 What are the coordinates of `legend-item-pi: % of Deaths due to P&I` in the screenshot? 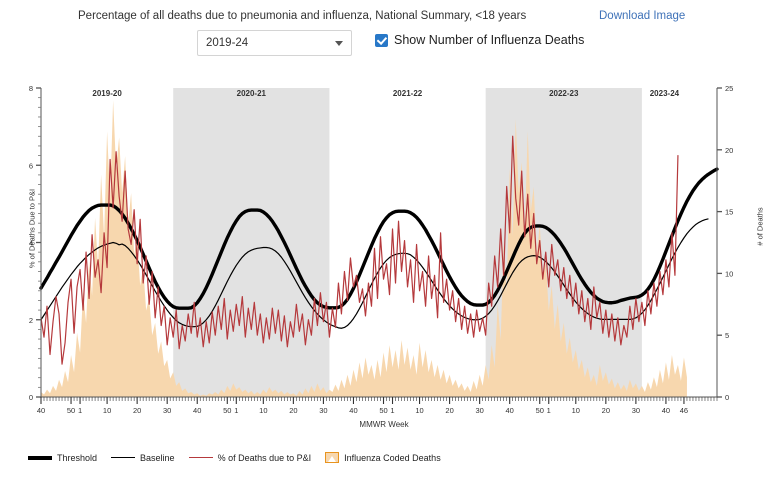 It's located at (250, 457).